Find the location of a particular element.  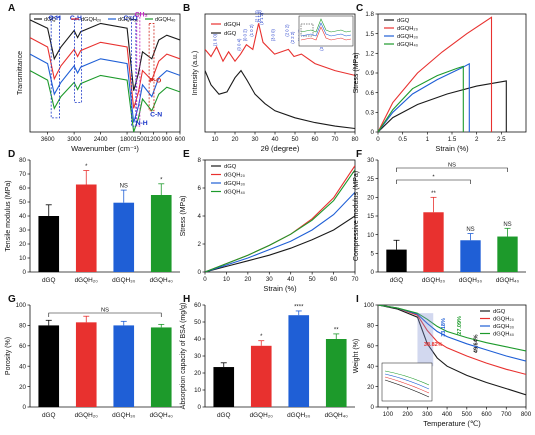

y-axis-label: Absorption capacity of BSA (mg/g) is located at coordinates (183, 356).